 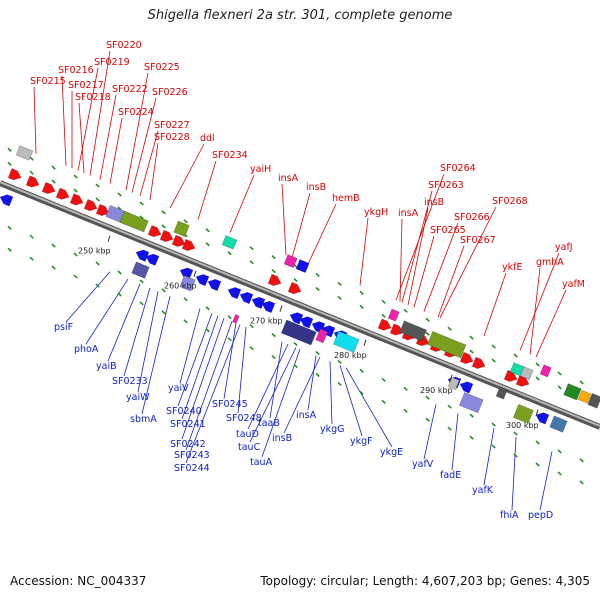 I want to click on scale-tick-label: 250 kbp, so click(x=94, y=251).